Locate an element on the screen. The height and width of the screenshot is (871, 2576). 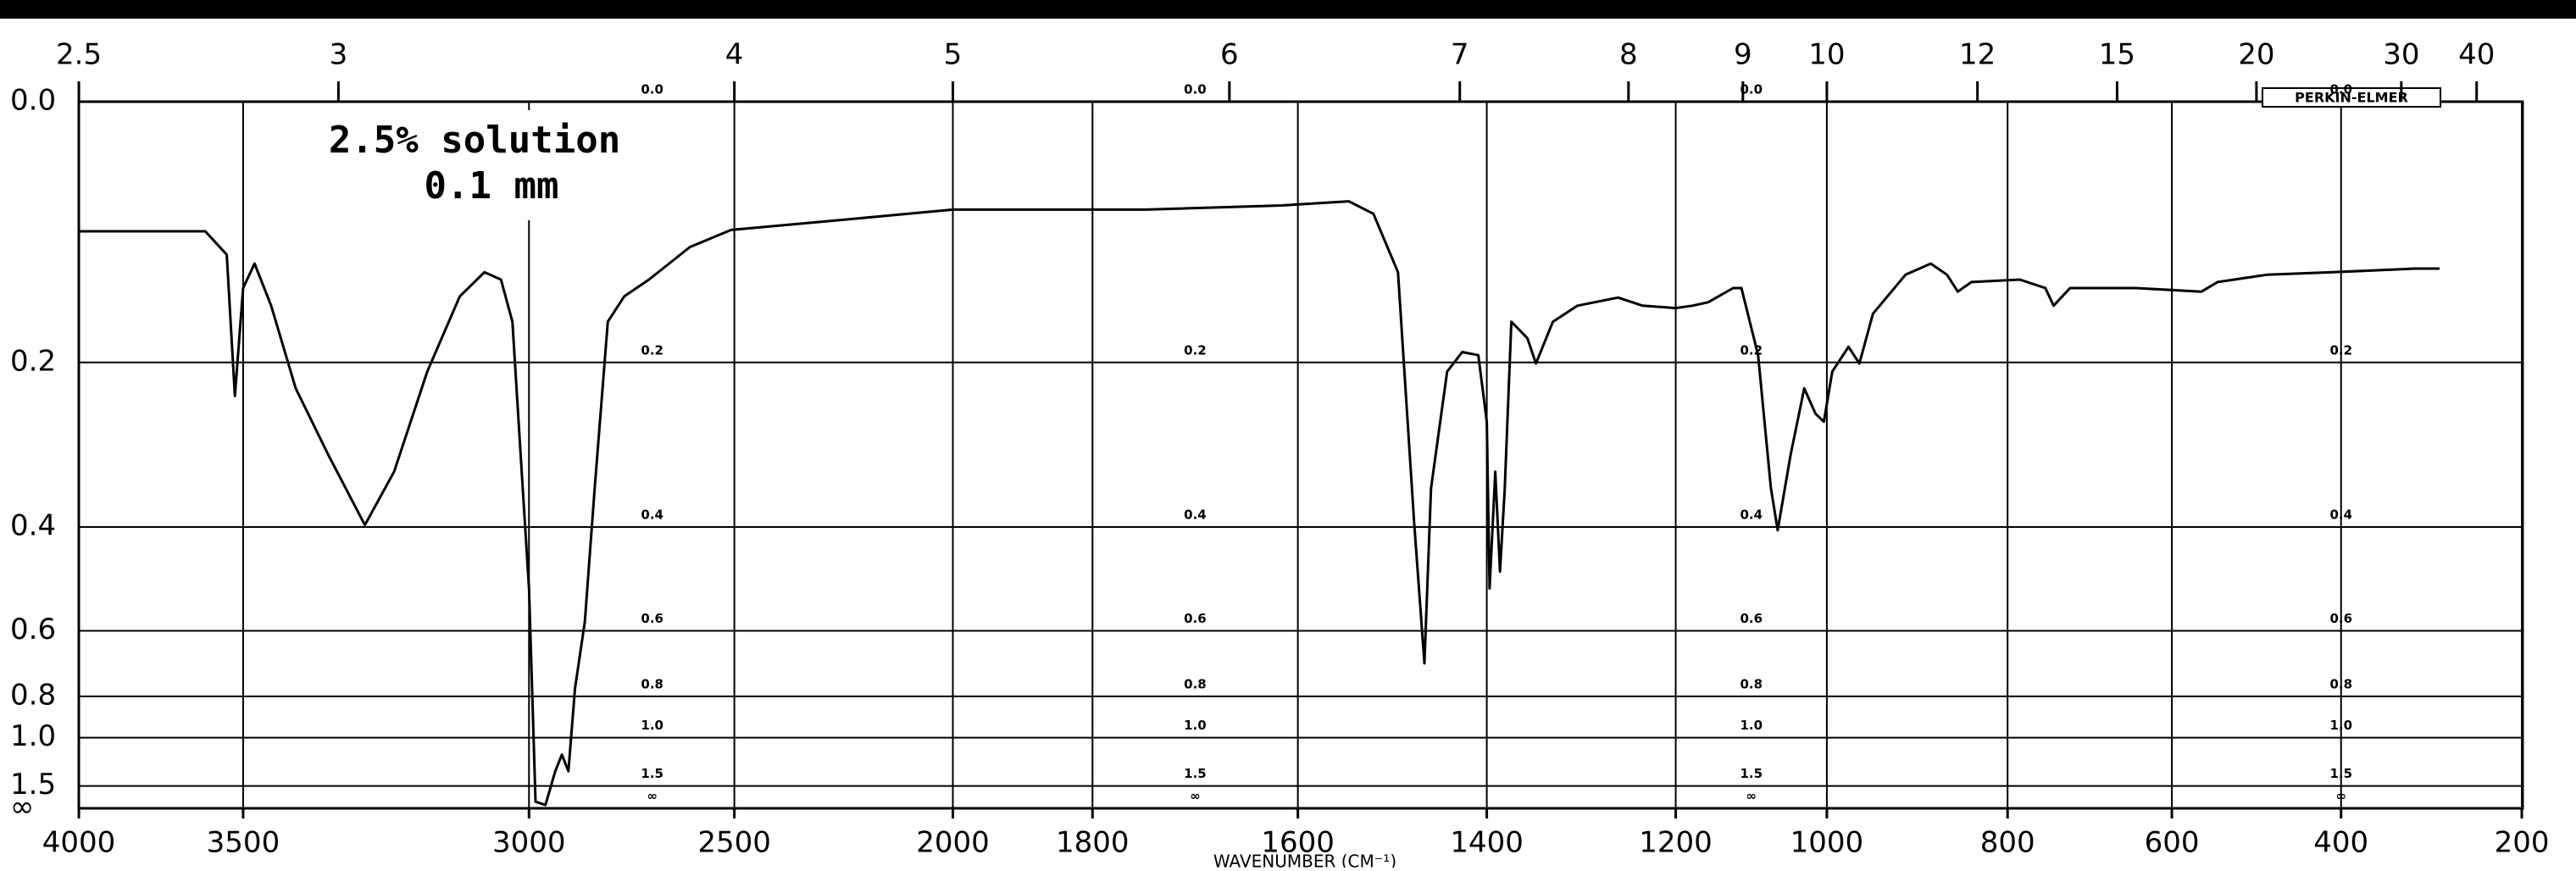
top-bar is located at coordinates (1288, 9).